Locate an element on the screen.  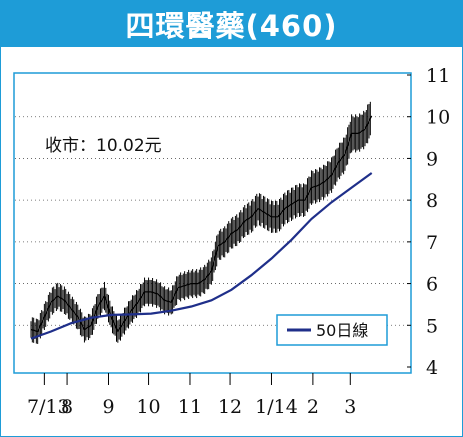
x-tick-label: 1/14 is located at coordinates (276, 407).